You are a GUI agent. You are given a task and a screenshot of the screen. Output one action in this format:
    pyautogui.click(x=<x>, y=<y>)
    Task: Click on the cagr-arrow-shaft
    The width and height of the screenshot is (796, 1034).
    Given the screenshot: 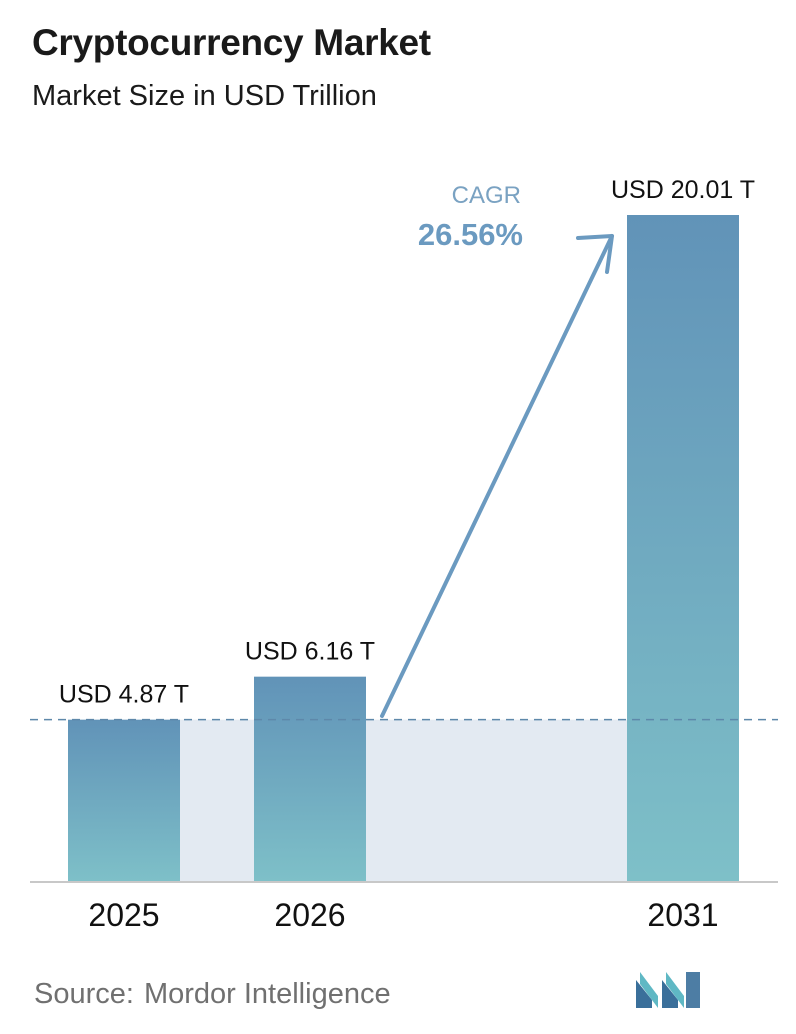 What is the action you would take?
    pyautogui.click(x=497, y=476)
    